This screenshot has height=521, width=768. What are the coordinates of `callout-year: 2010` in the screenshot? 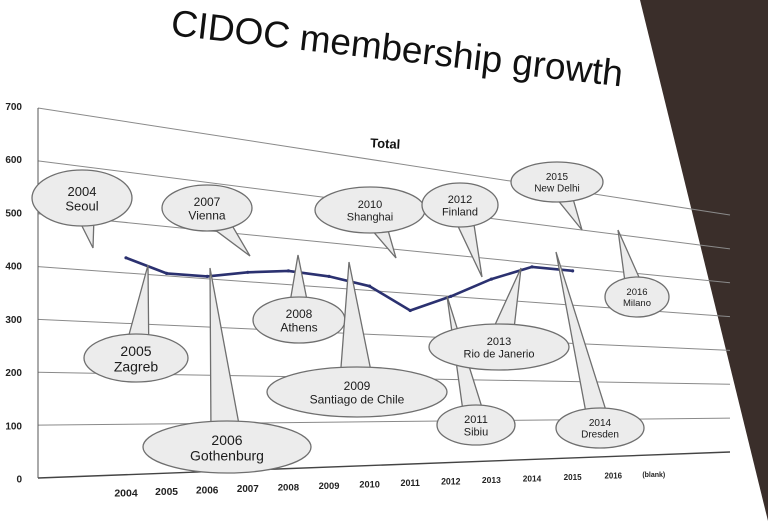 It's located at (370, 205).